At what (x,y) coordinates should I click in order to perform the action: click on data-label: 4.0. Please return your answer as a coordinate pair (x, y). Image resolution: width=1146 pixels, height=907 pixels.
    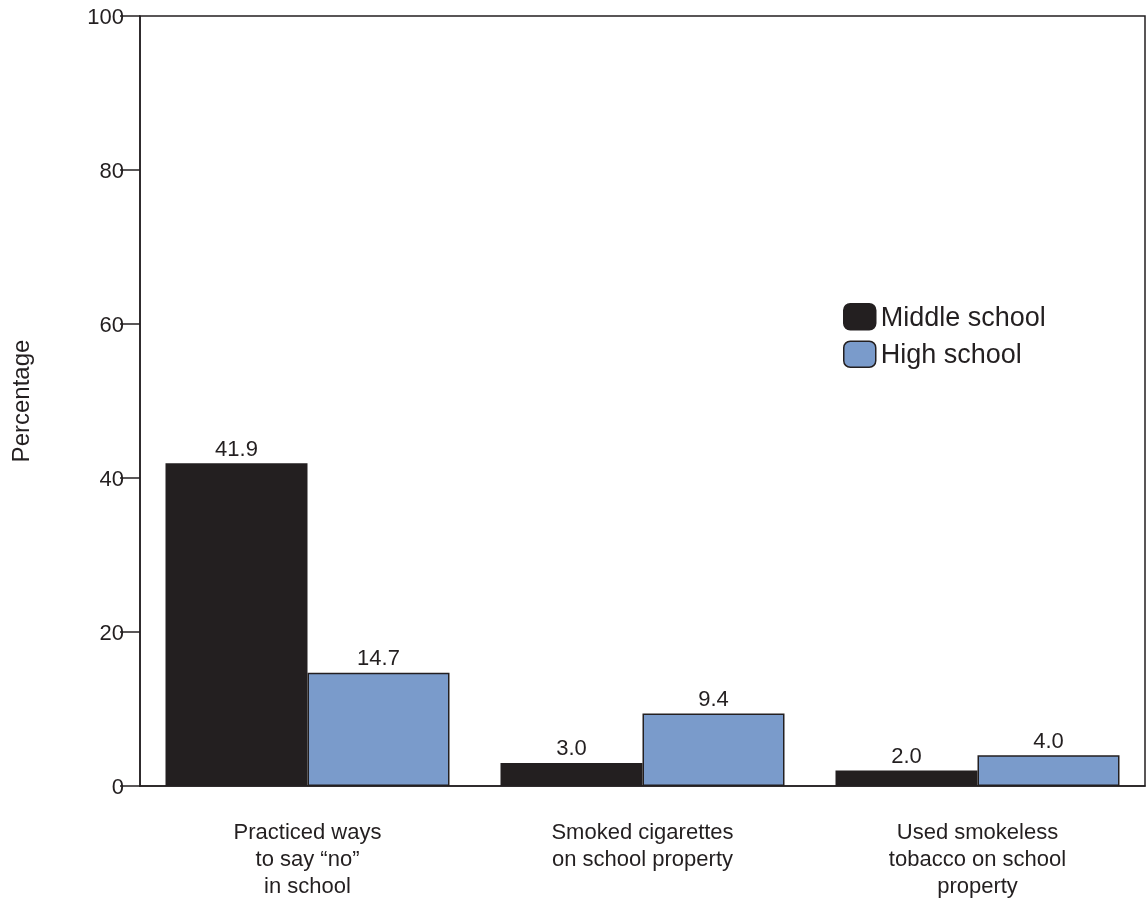
    Looking at the image, I should click on (1048, 740).